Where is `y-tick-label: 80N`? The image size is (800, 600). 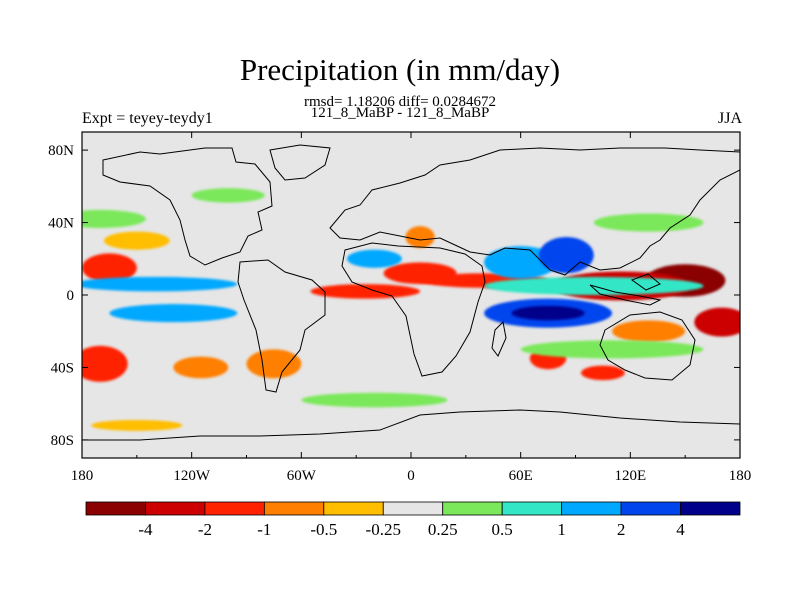
y-tick-label: 80N is located at coordinates (61, 151).